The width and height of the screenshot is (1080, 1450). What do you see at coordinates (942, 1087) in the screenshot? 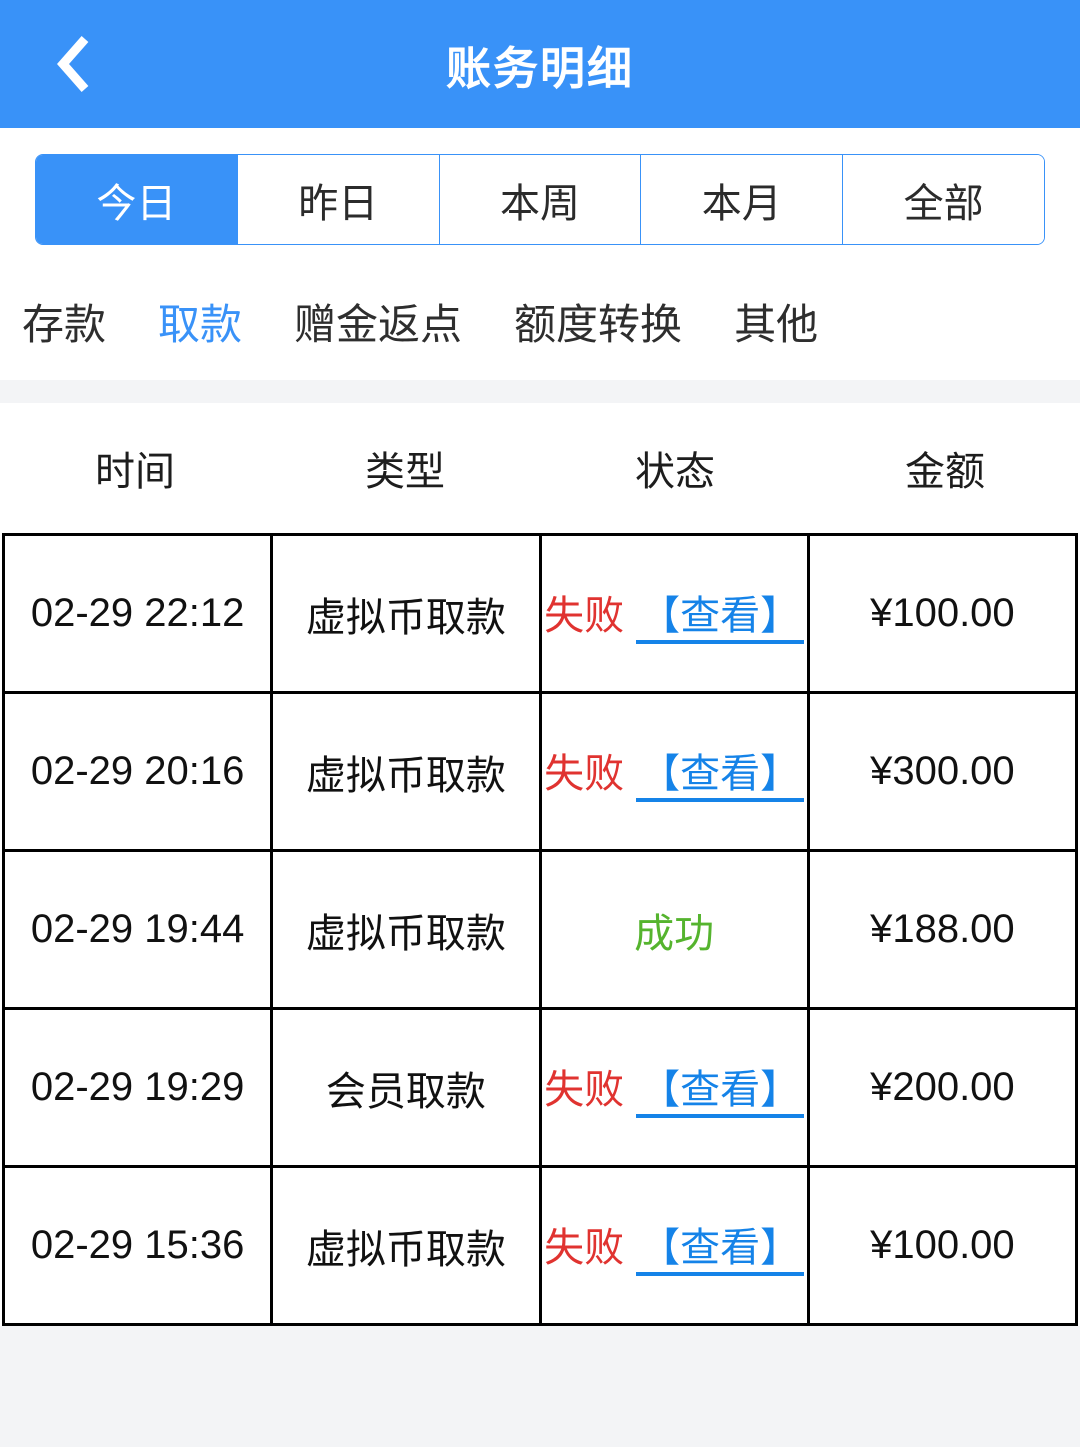
I see `cell-amount: ¥200.00` at bounding box center [942, 1087].